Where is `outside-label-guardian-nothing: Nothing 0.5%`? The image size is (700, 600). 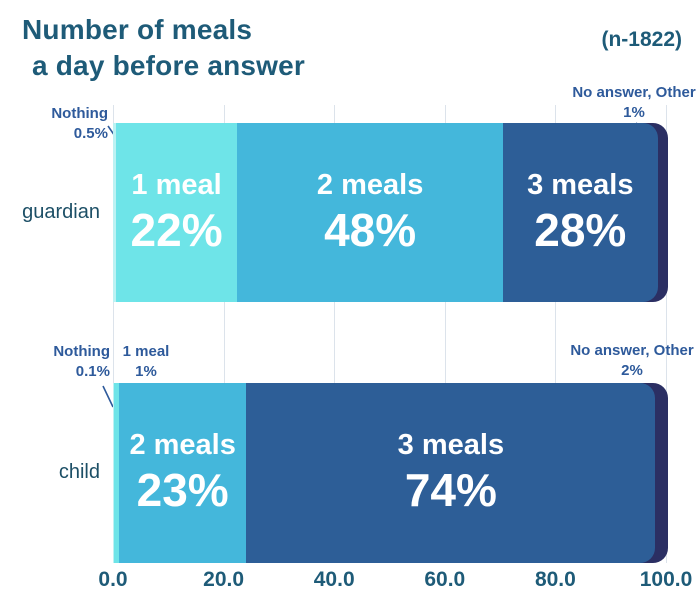
outside-label-guardian-nothing: Nothing 0.5% is located at coordinates (68, 124).